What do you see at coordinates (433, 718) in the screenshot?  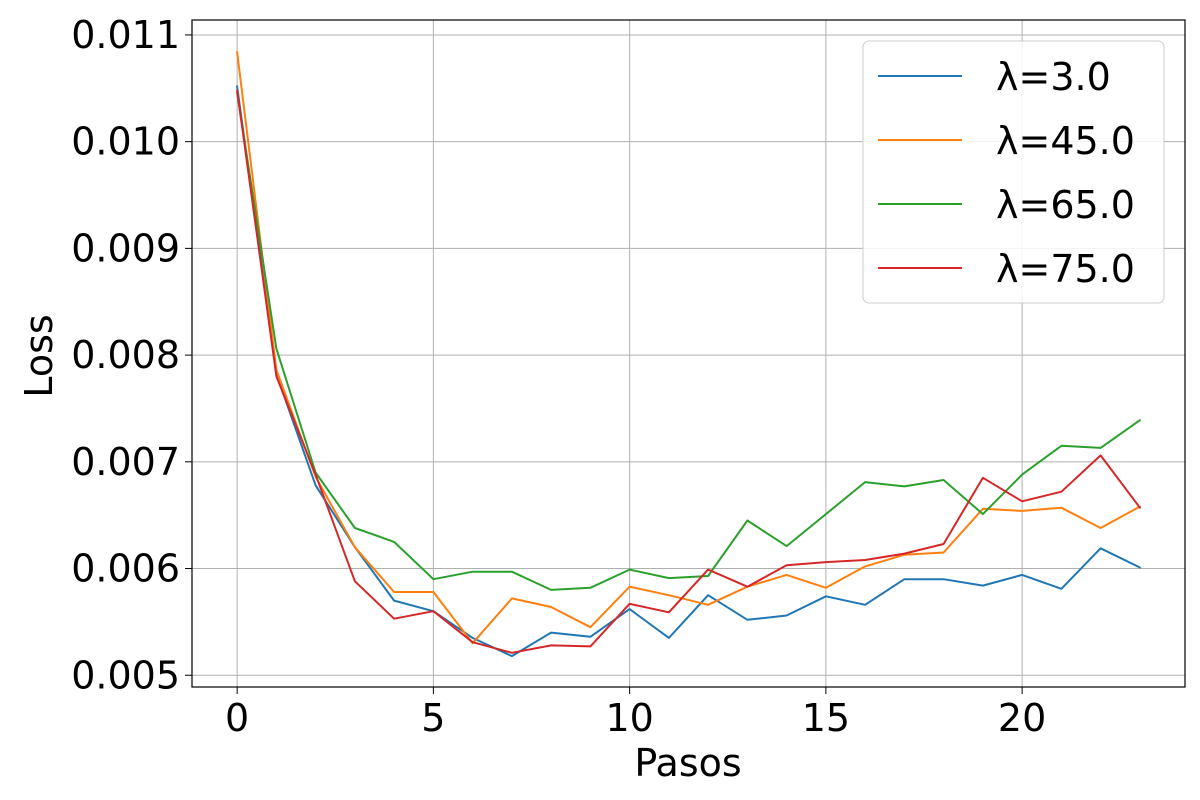 I see `x-tick-label: 5` at bounding box center [433, 718].